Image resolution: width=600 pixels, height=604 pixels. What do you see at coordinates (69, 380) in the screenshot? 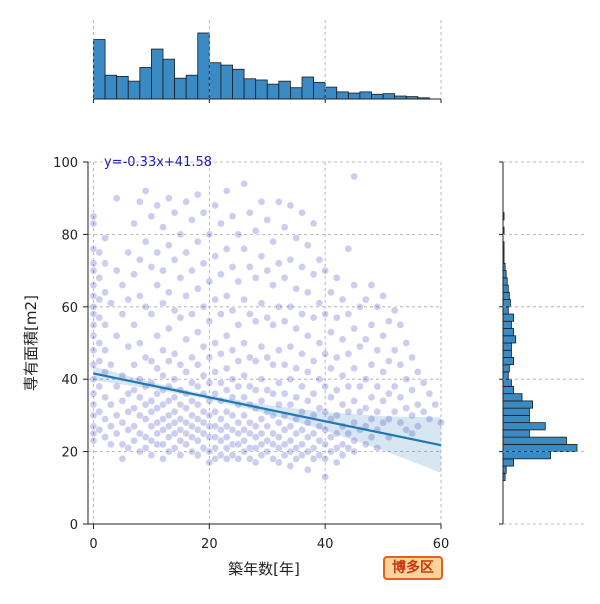
I see `y-tick-label: 40` at bounding box center [69, 380].